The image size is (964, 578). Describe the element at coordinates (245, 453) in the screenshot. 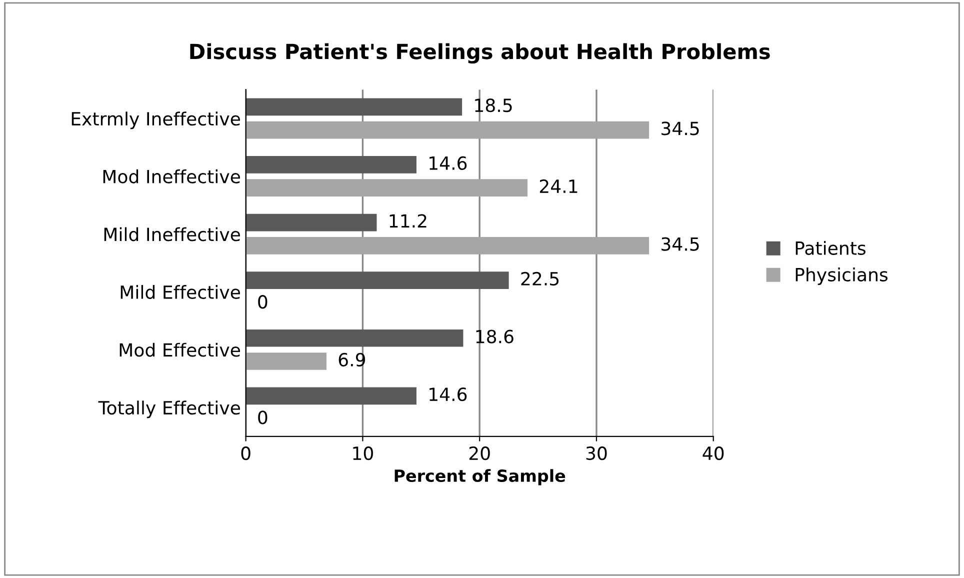

I see `x-tick-label: 0` at that location.